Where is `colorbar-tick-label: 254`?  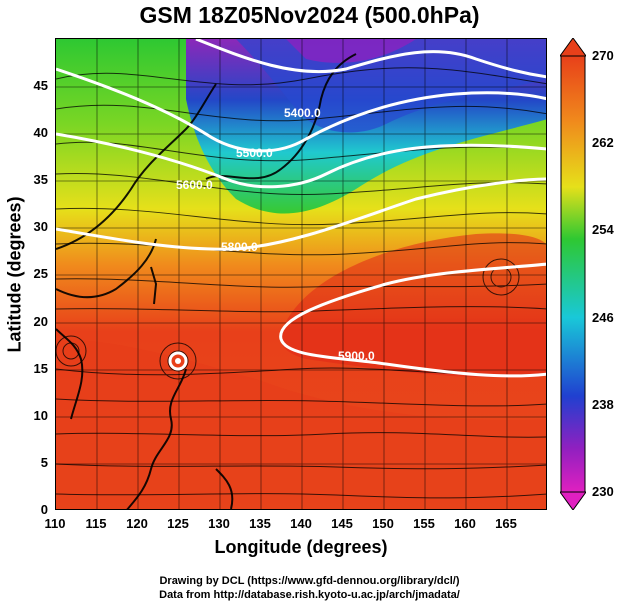
colorbar-tick-label: 254 is located at coordinates (603, 229).